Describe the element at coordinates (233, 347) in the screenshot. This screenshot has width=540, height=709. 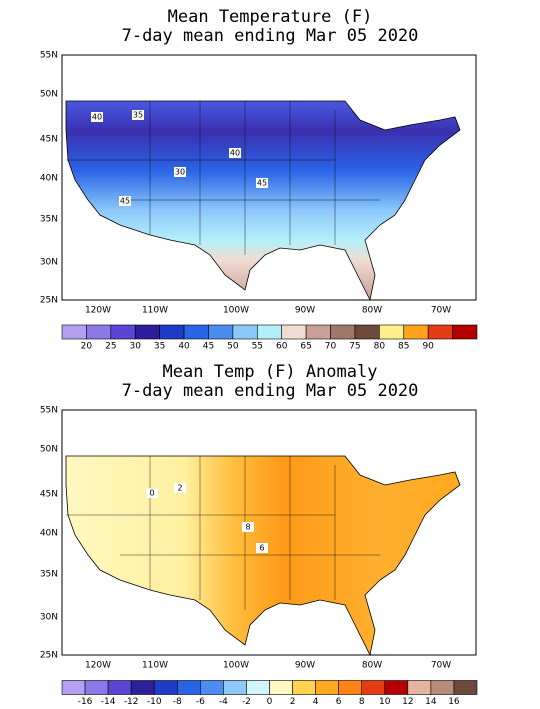
I see `colorbar-label: 50` at that location.